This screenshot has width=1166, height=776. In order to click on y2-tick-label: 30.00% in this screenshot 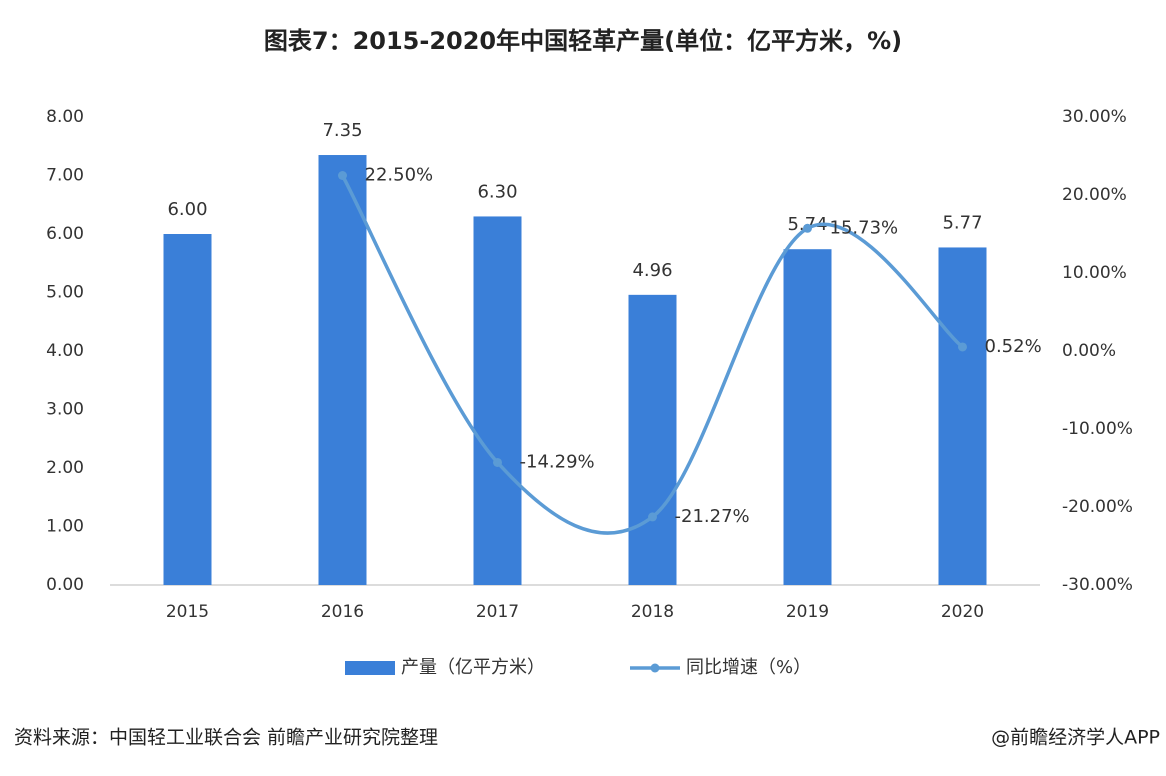, I will do `click(1094, 117)`.